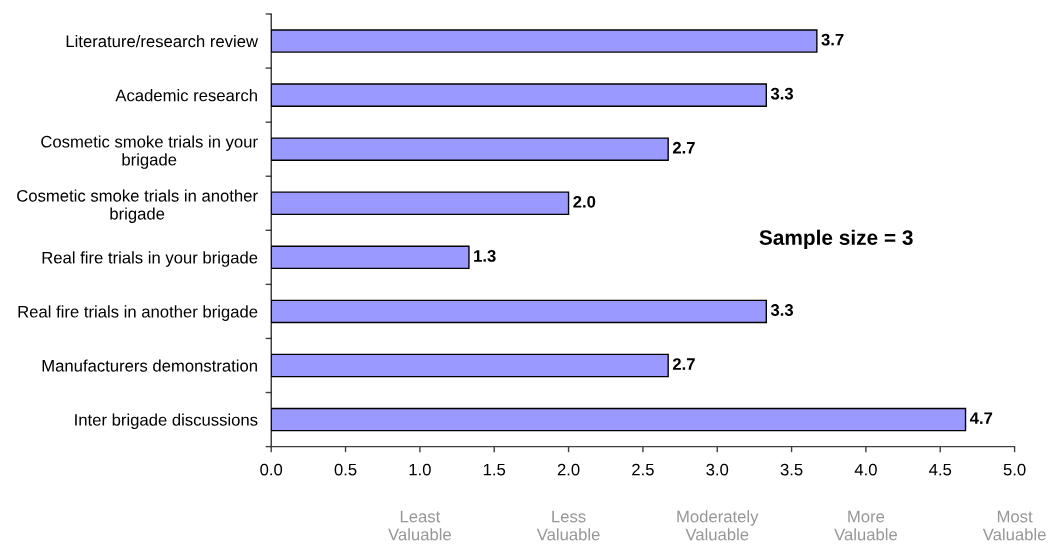 The image size is (1058, 550). I want to click on y-tick-label: Literature/research review, so click(162, 41).